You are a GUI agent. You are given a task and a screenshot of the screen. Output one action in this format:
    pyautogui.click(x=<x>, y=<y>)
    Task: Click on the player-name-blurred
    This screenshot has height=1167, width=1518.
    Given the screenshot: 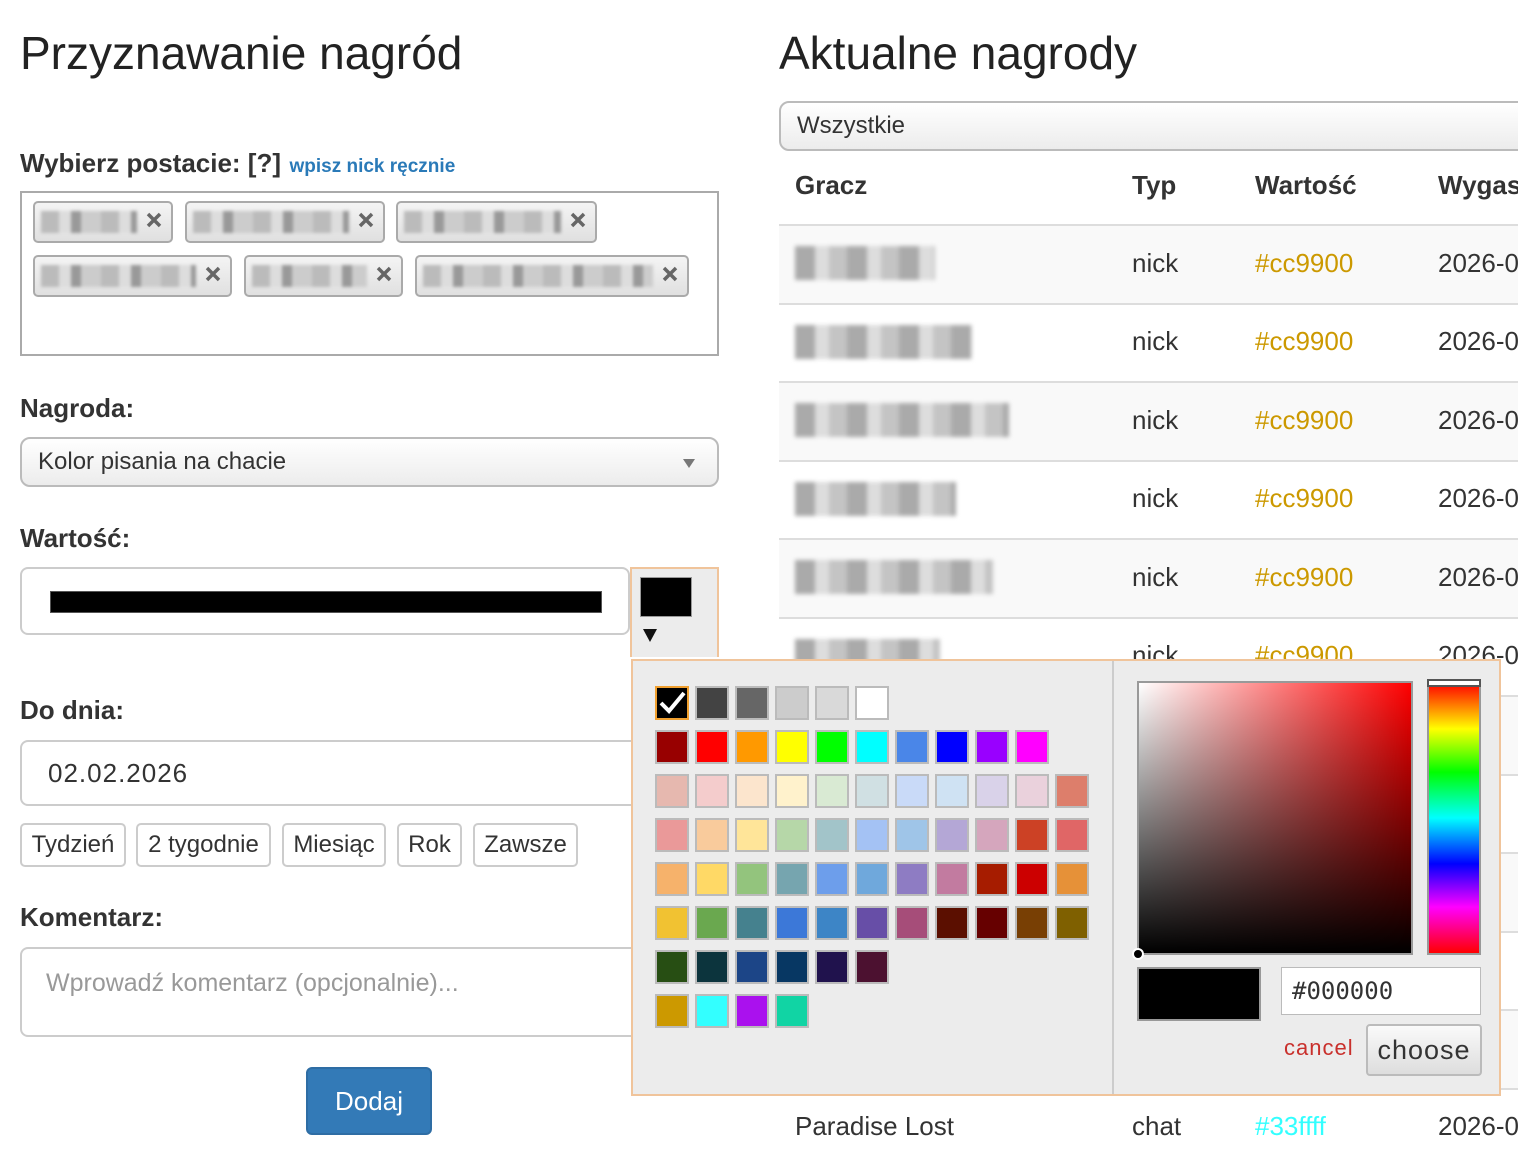 What is the action you would take?
    pyautogui.click(x=902, y=420)
    